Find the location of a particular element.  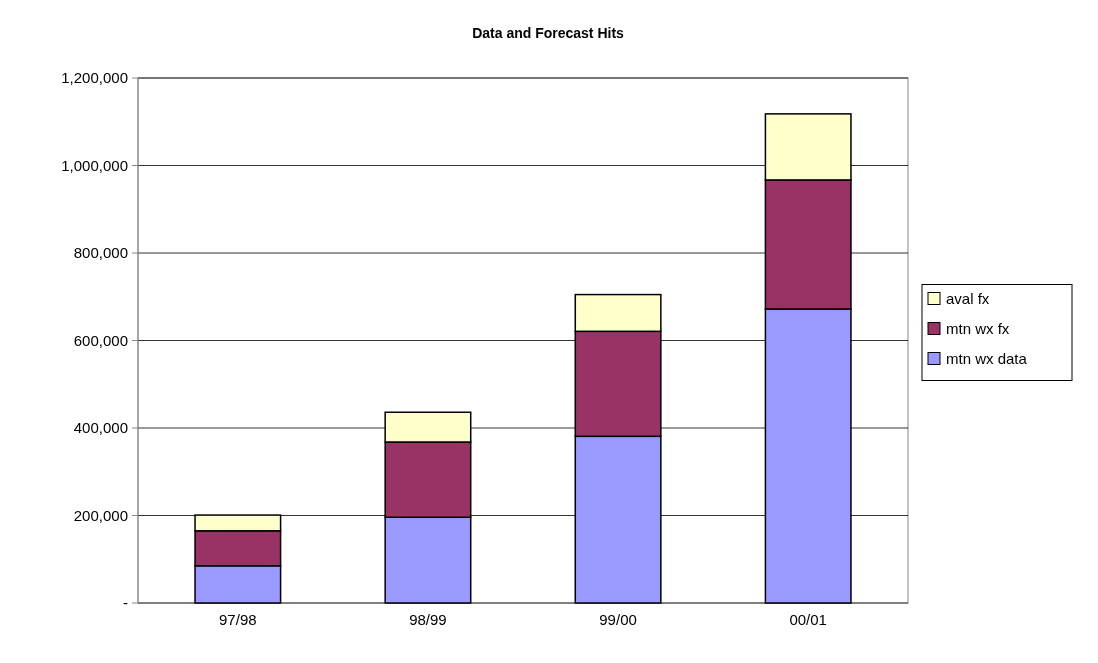

legend-label: aval fx is located at coordinates (968, 298).